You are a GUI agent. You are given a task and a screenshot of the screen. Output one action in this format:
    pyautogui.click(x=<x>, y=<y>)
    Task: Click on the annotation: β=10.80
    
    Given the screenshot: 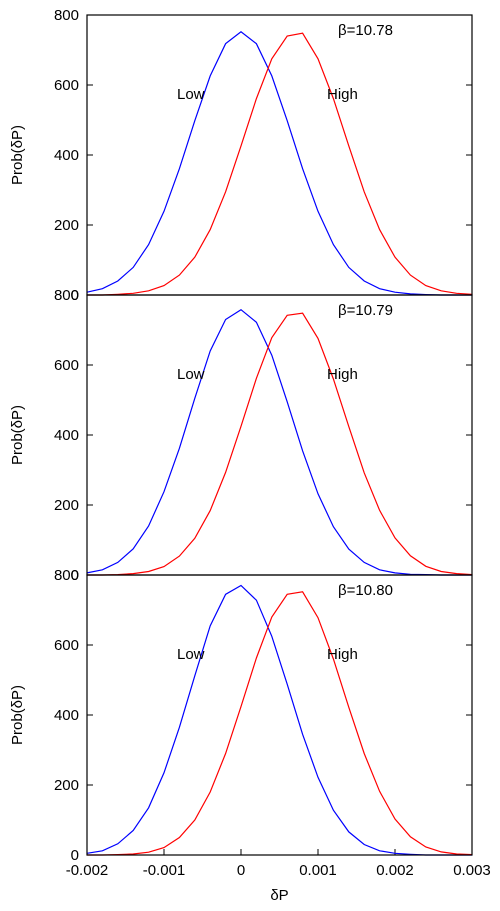 What is the action you would take?
    pyautogui.click(x=365, y=590)
    